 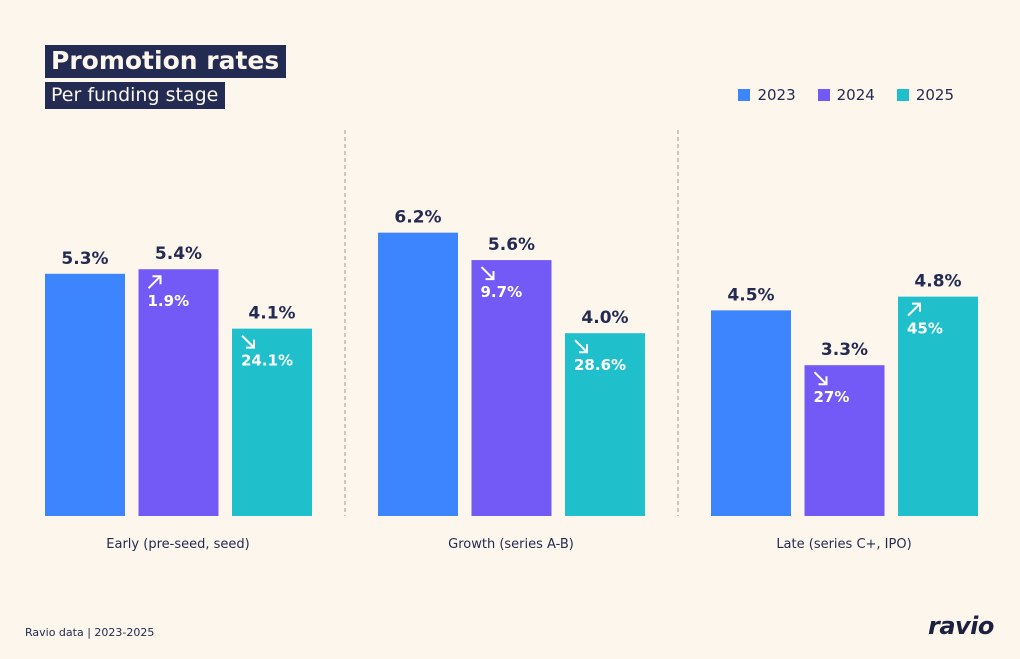 I want to click on legend-item-2025: 2025, so click(x=925, y=95).